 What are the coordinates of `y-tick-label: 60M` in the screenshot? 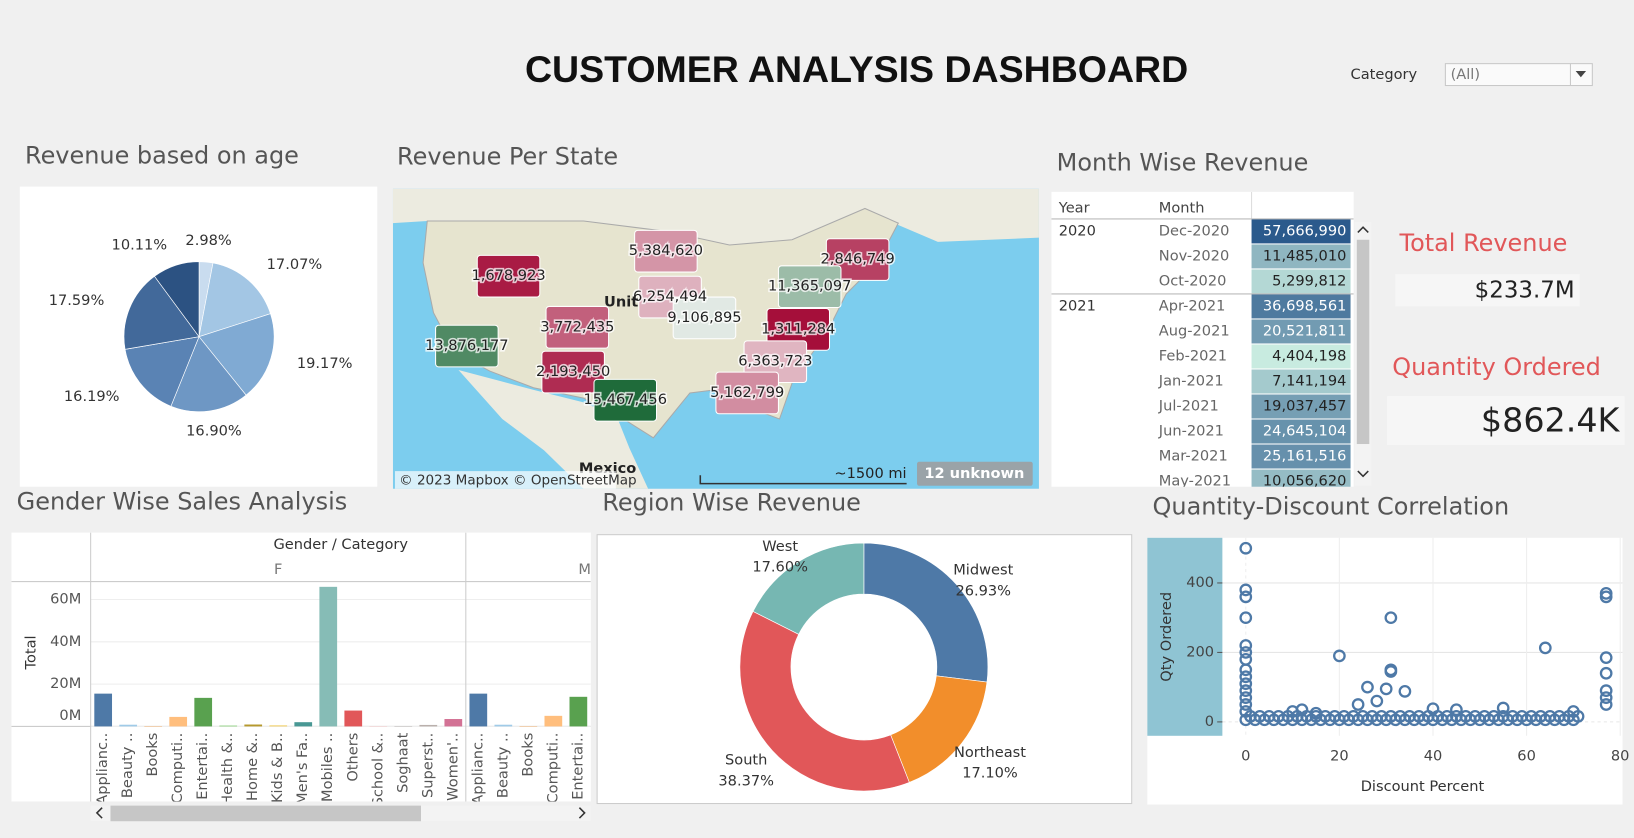 It's located at (65, 599).